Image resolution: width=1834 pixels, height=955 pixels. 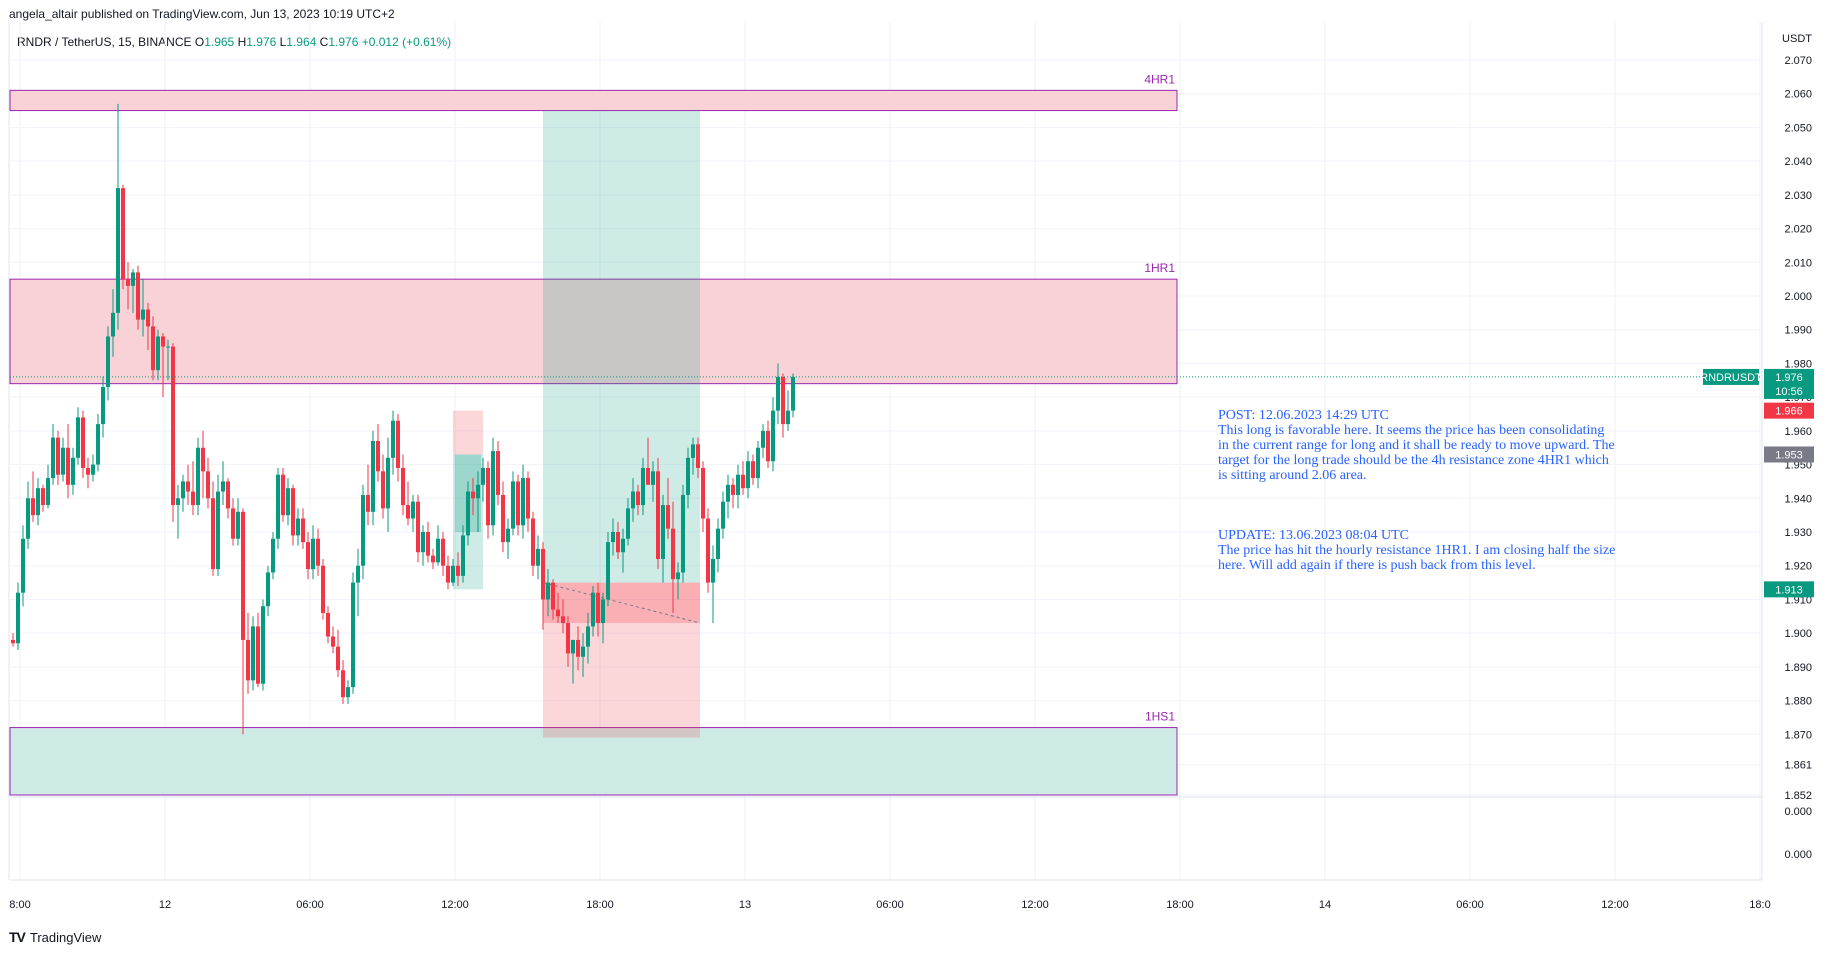 I want to click on y-tick-label: 2.050, so click(x=1798, y=128).